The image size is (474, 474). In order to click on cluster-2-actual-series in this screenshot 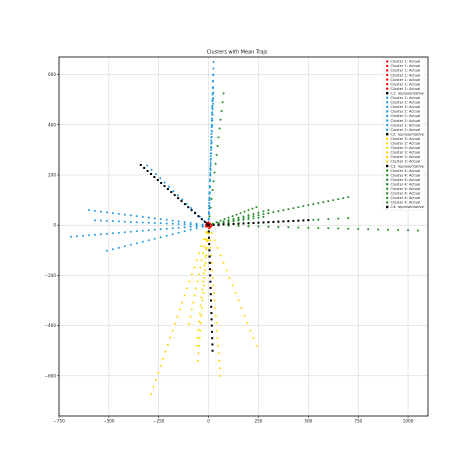, I will do `click(157, 238)`.